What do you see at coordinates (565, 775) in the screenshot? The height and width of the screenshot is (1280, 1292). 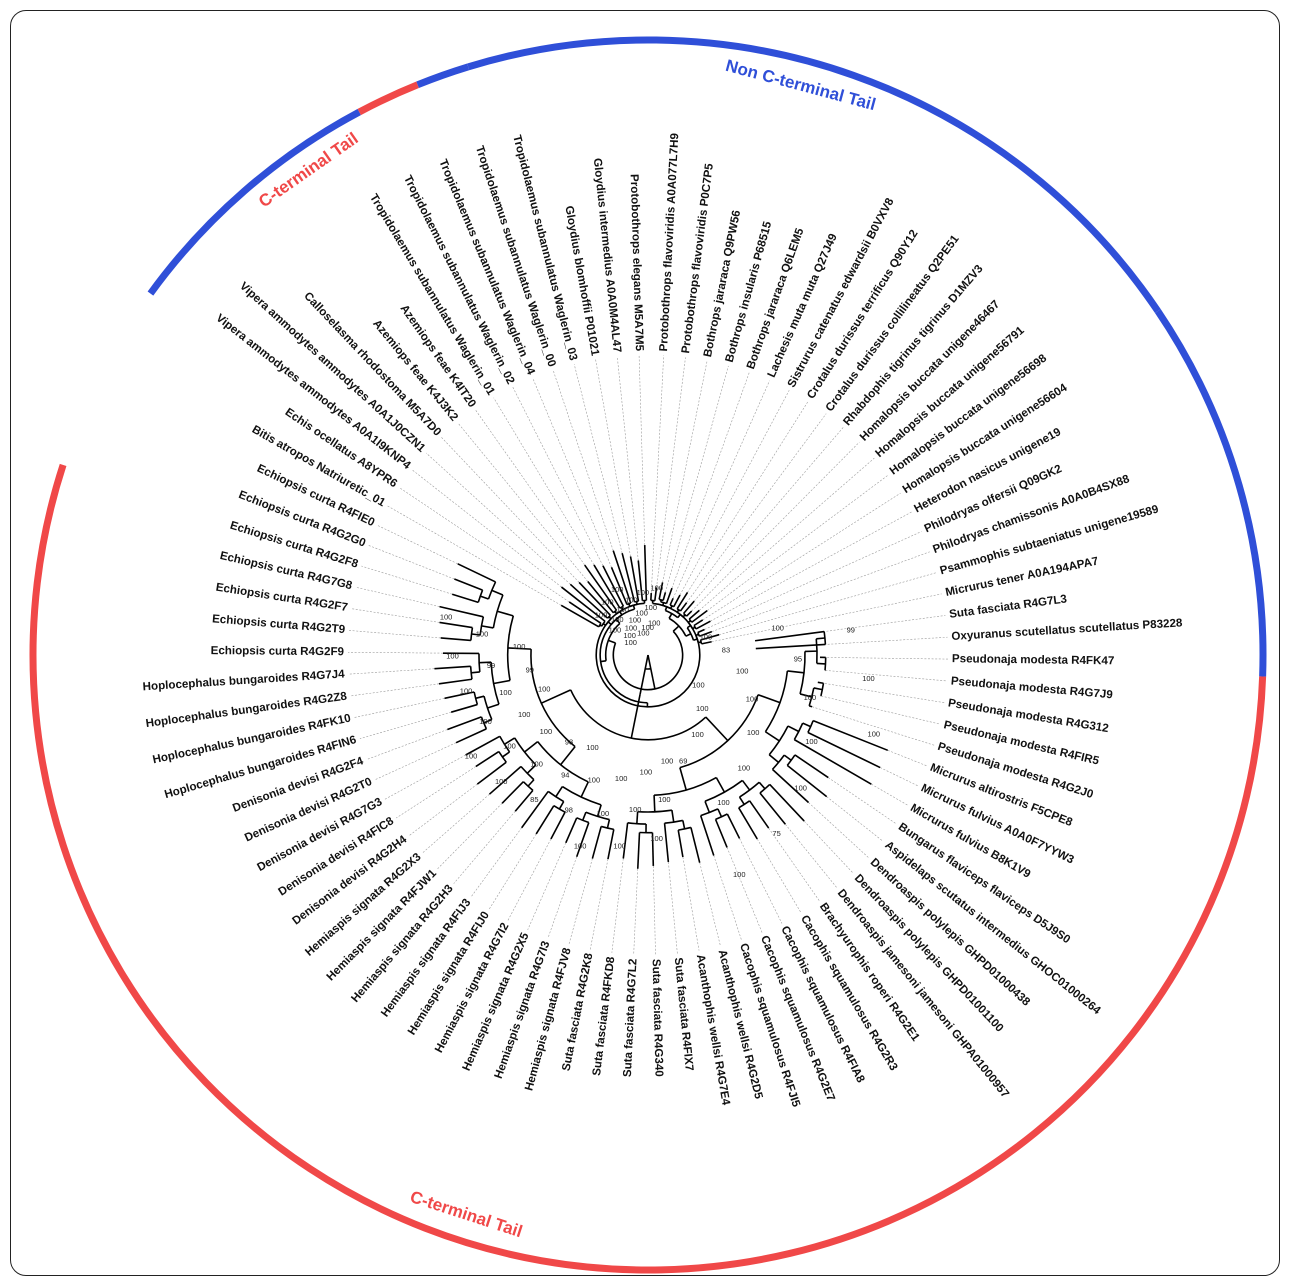 I see `bootstrap-value: 94` at bounding box center [565, 775].